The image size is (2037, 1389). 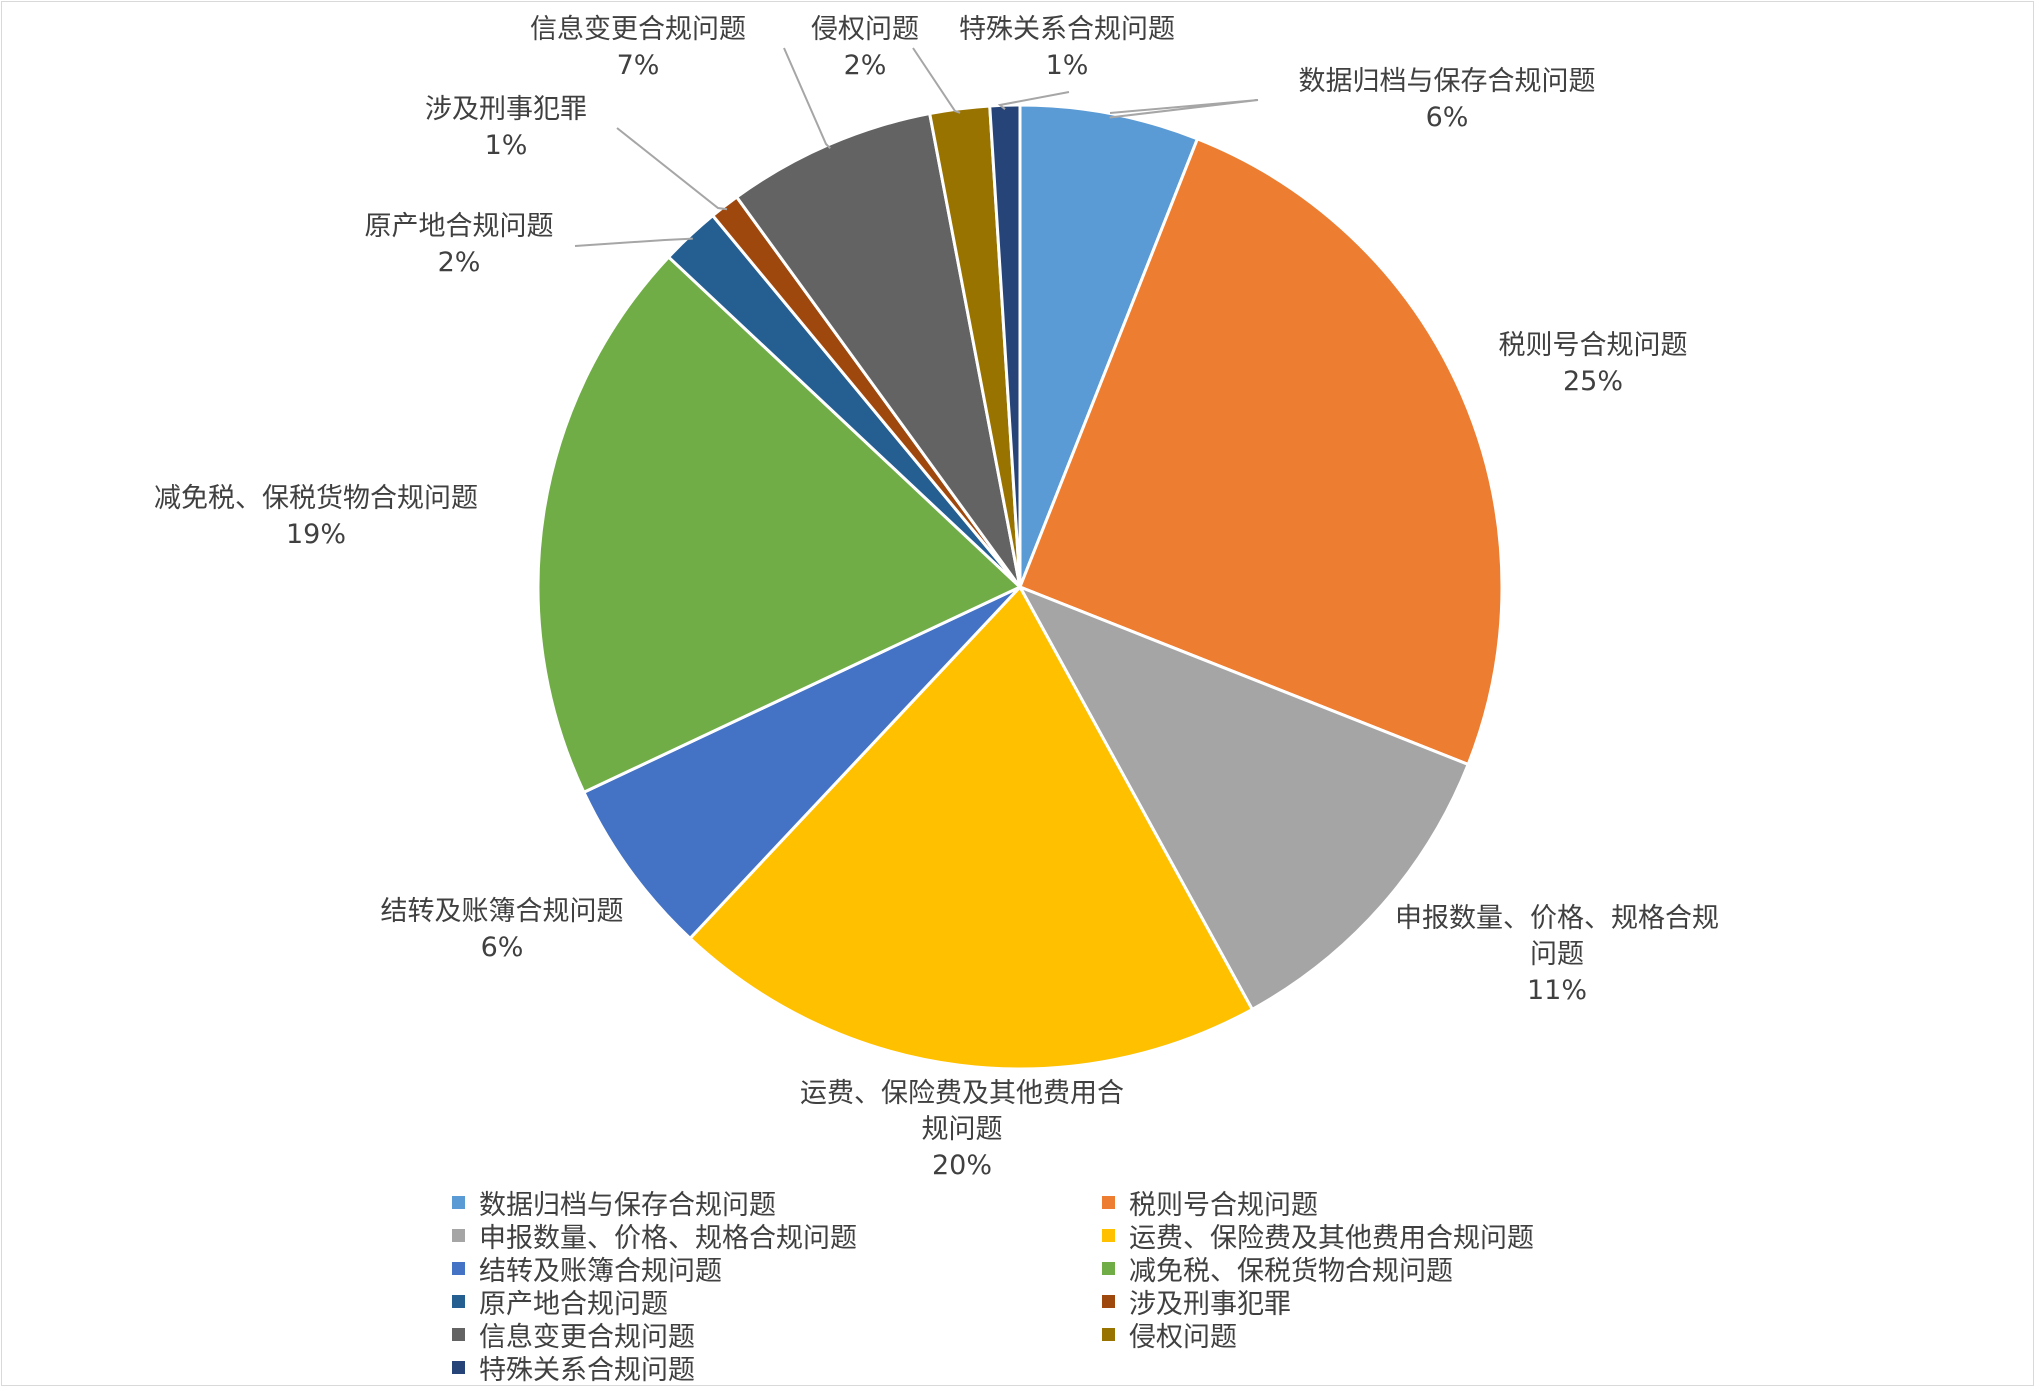 I want to click on legend-label: 结转及账簿合规问题, so click(x=600, y=1271).